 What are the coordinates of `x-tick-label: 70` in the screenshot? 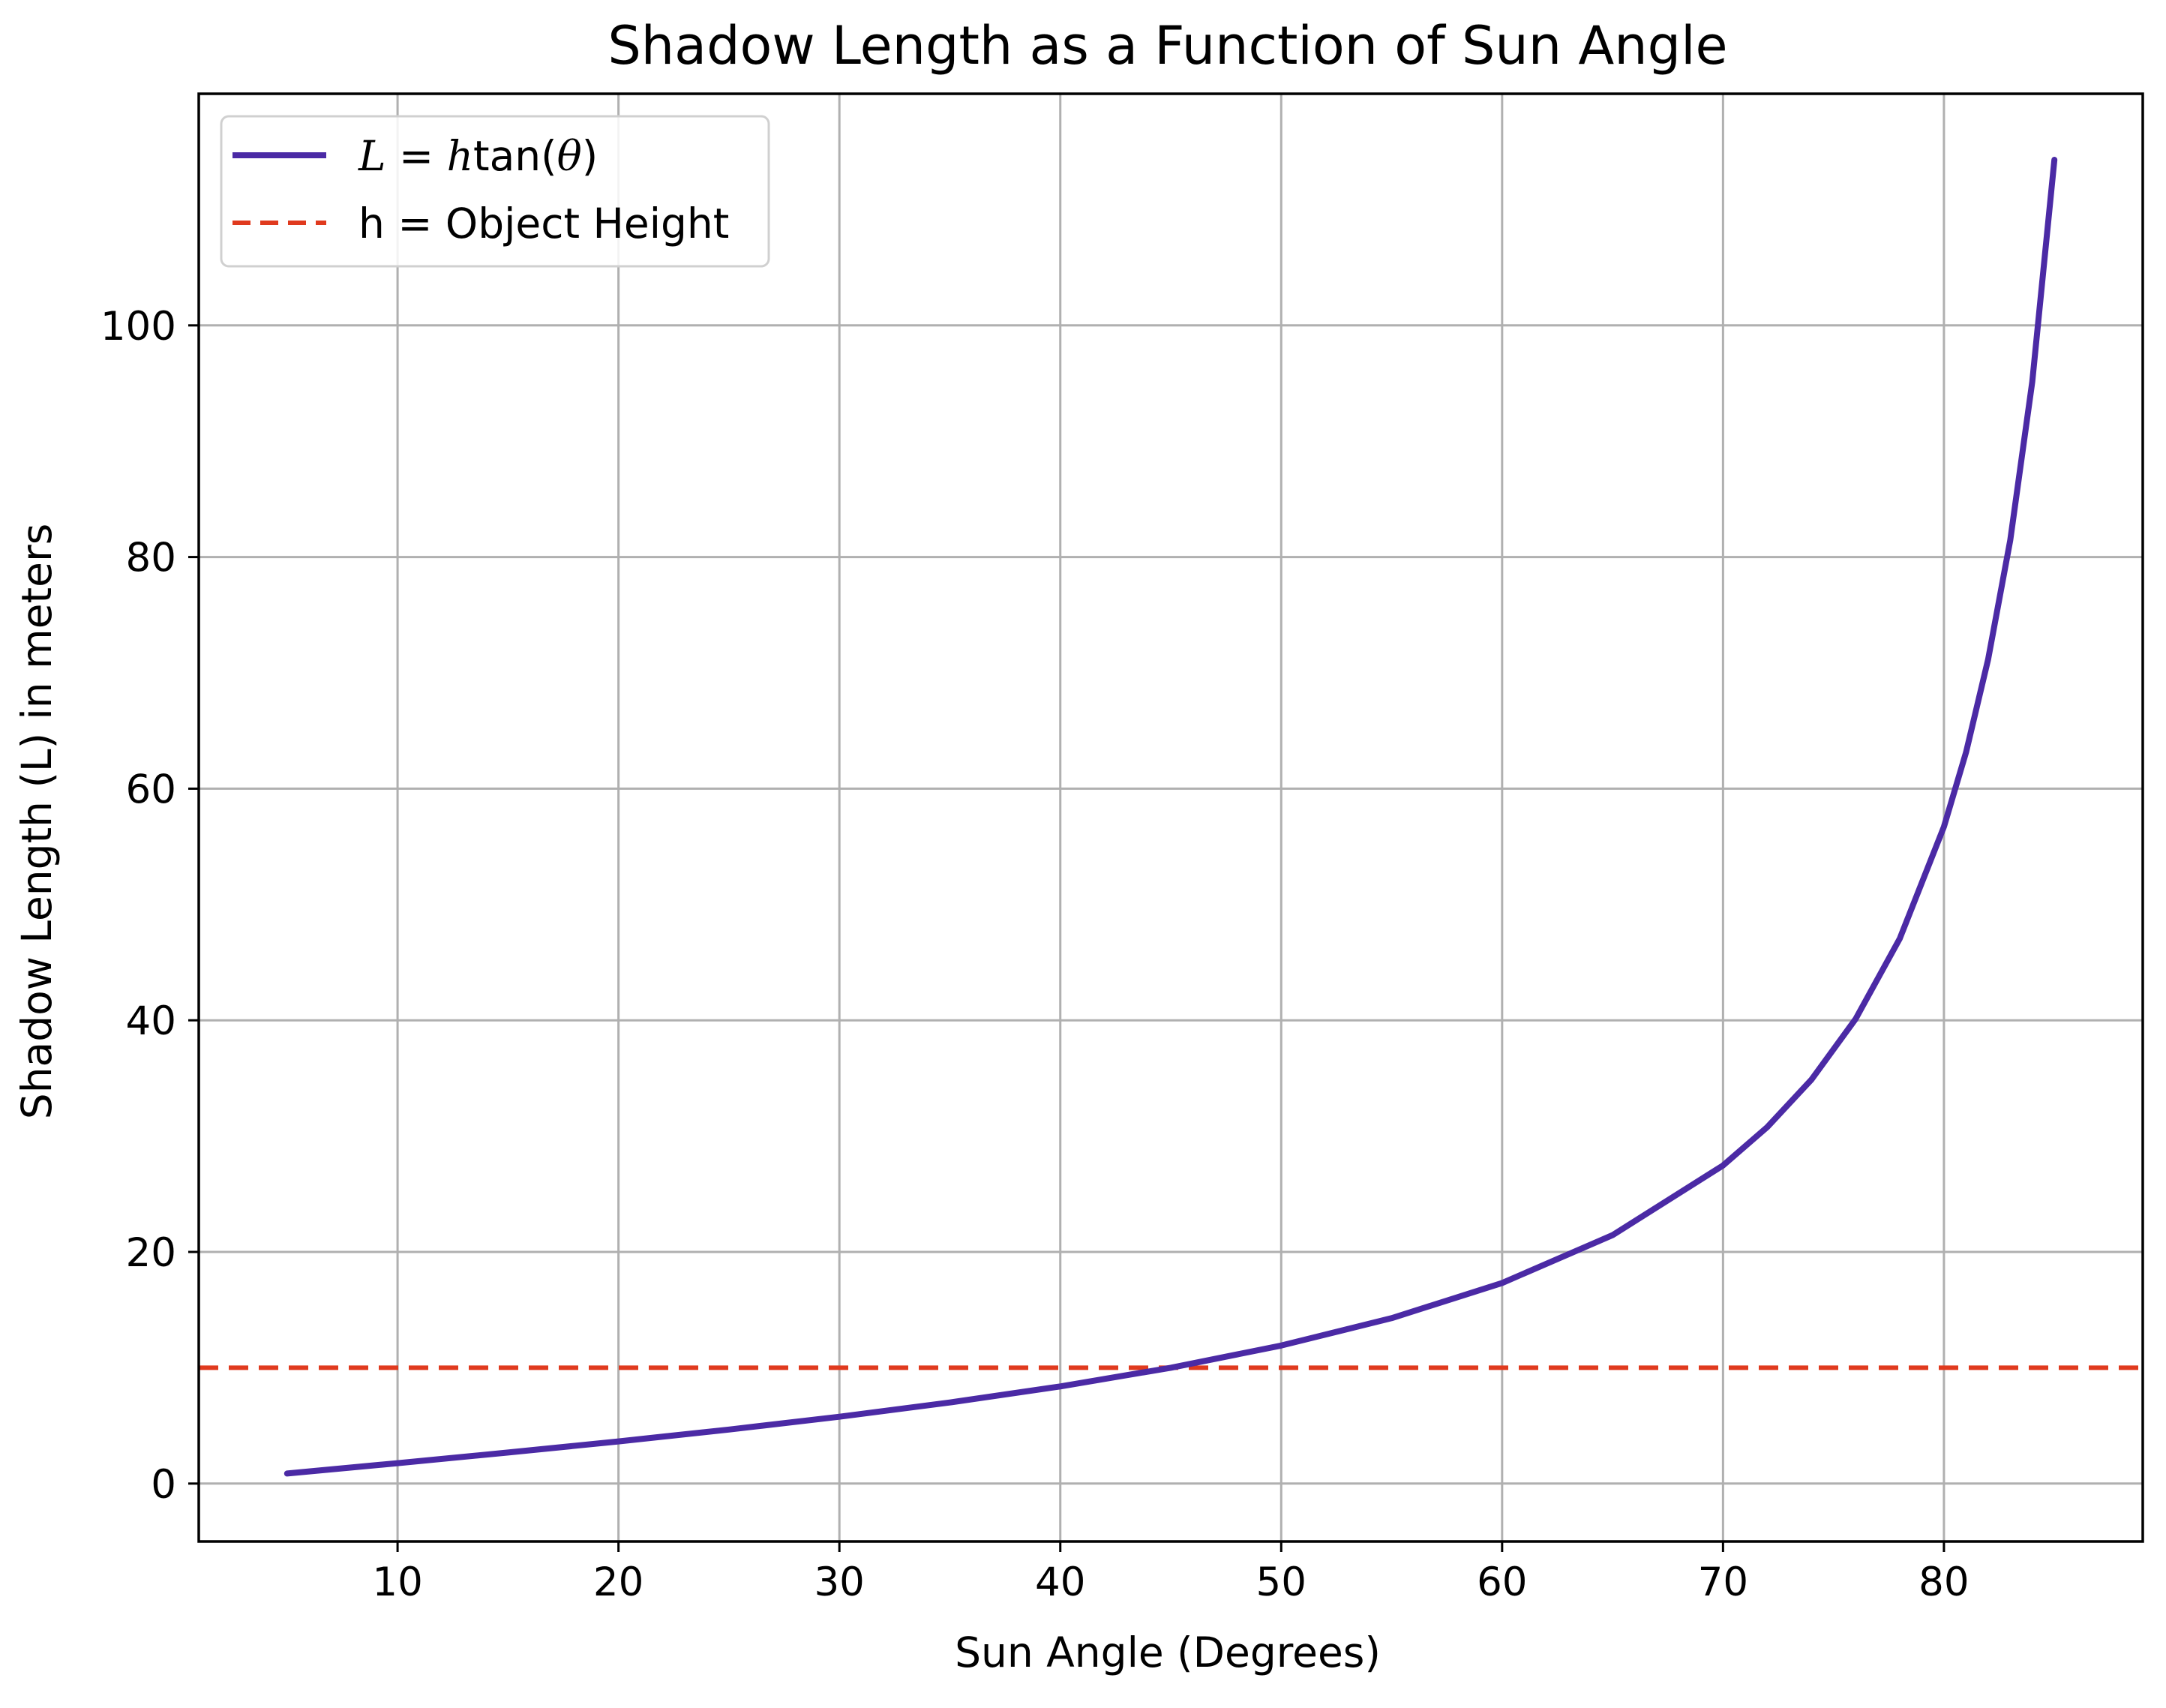 It's located at (1723, 1582).